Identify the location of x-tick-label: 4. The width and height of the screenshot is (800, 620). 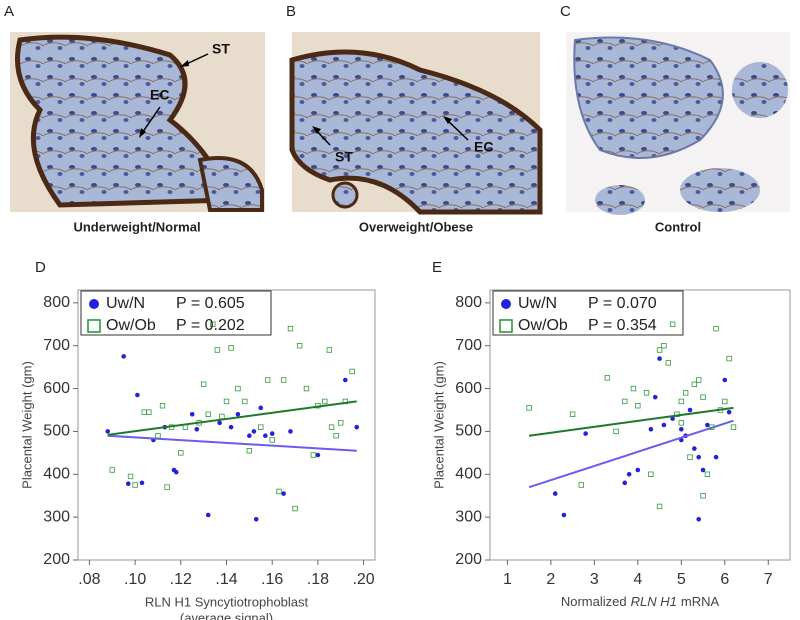
(637, 579).